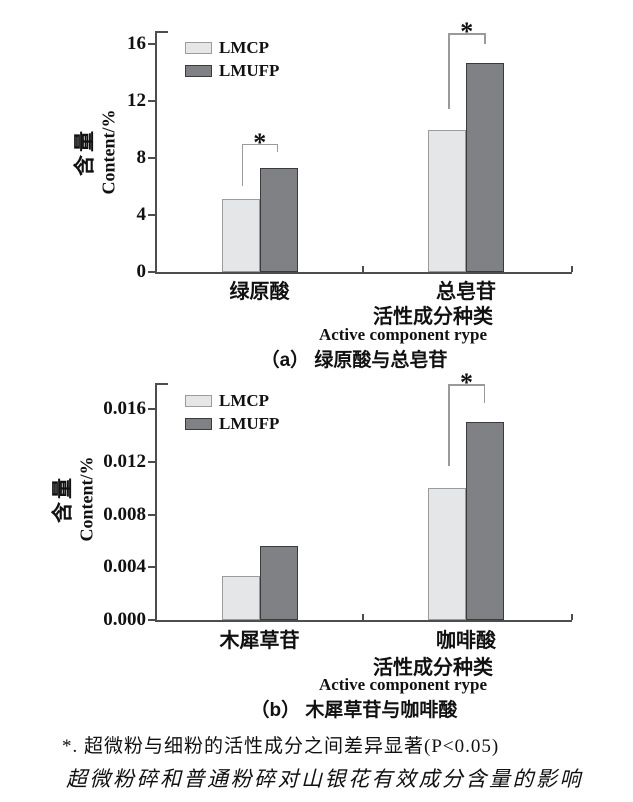 The height and width of the screenshot is (802, 633). Describe the element at coordinates (141, 214) in the screenshot. I see `y-tick-label: 4` at that location.